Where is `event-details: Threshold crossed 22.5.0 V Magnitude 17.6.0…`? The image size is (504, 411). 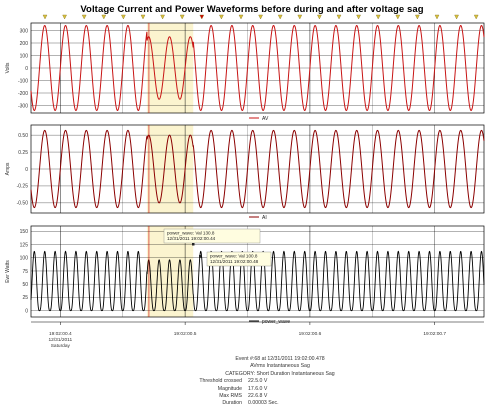
event-details: Threshold crossed 22.5.0 V Magnitude 17.6.0… is located at coordinates (280, 393).